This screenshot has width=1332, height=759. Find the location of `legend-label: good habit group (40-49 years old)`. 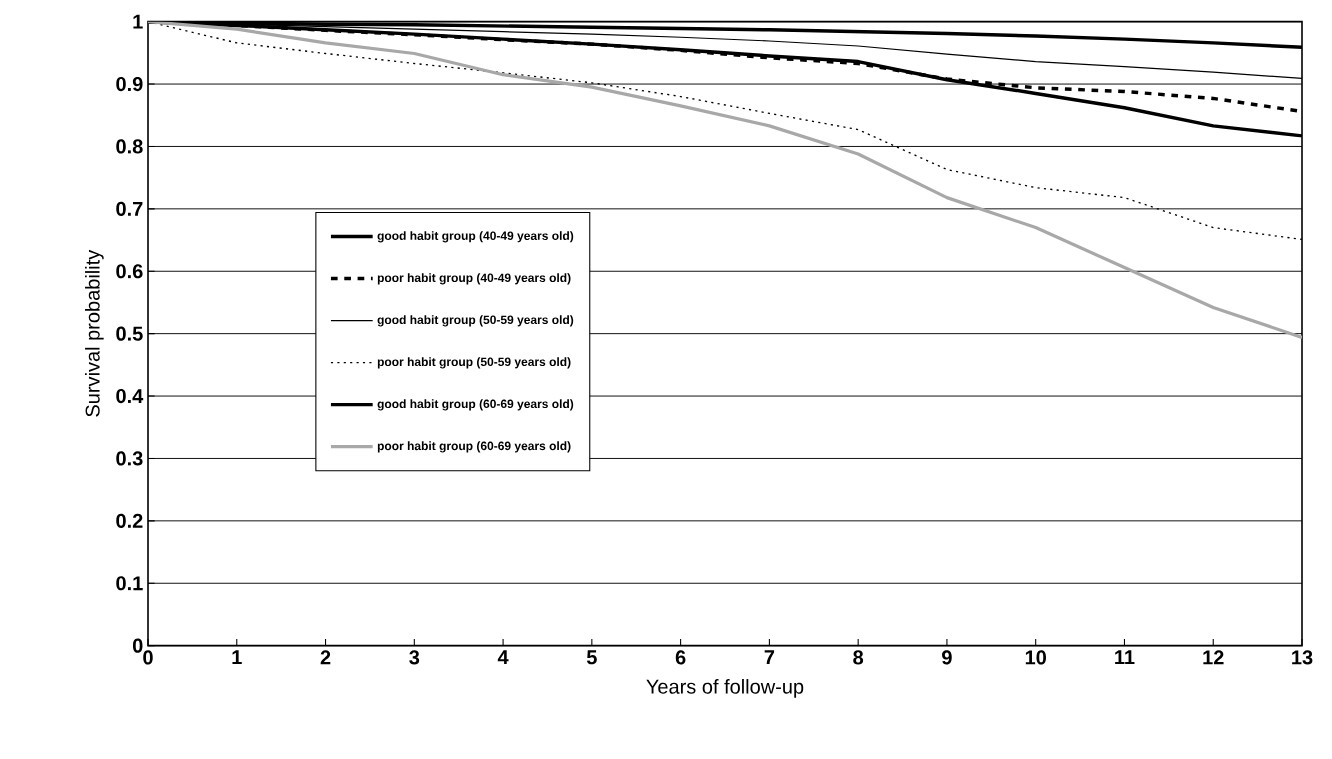

legend-label: good habit group (40-49 years old) is located at coordinates (475, 237).